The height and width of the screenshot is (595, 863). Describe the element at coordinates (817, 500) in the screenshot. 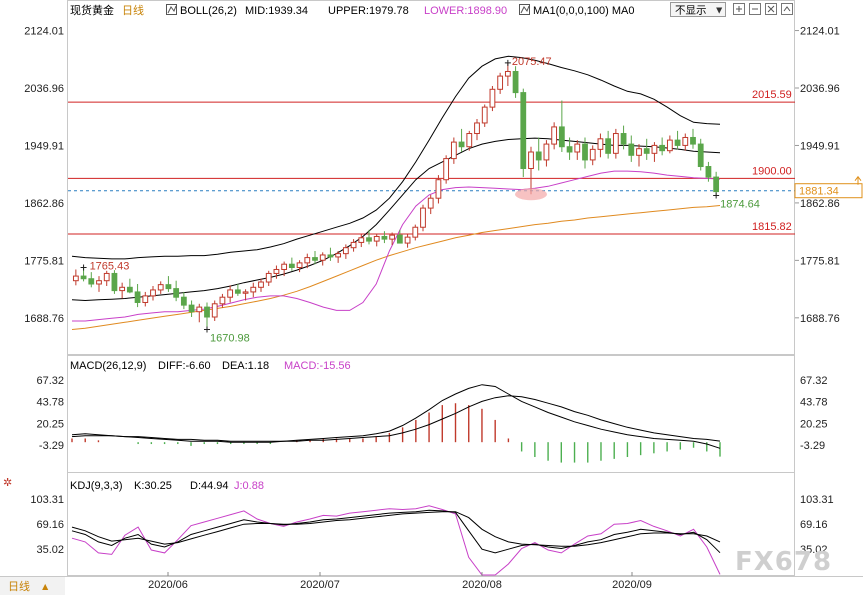

I see `kdj-tick-right: 103.31` at that location.